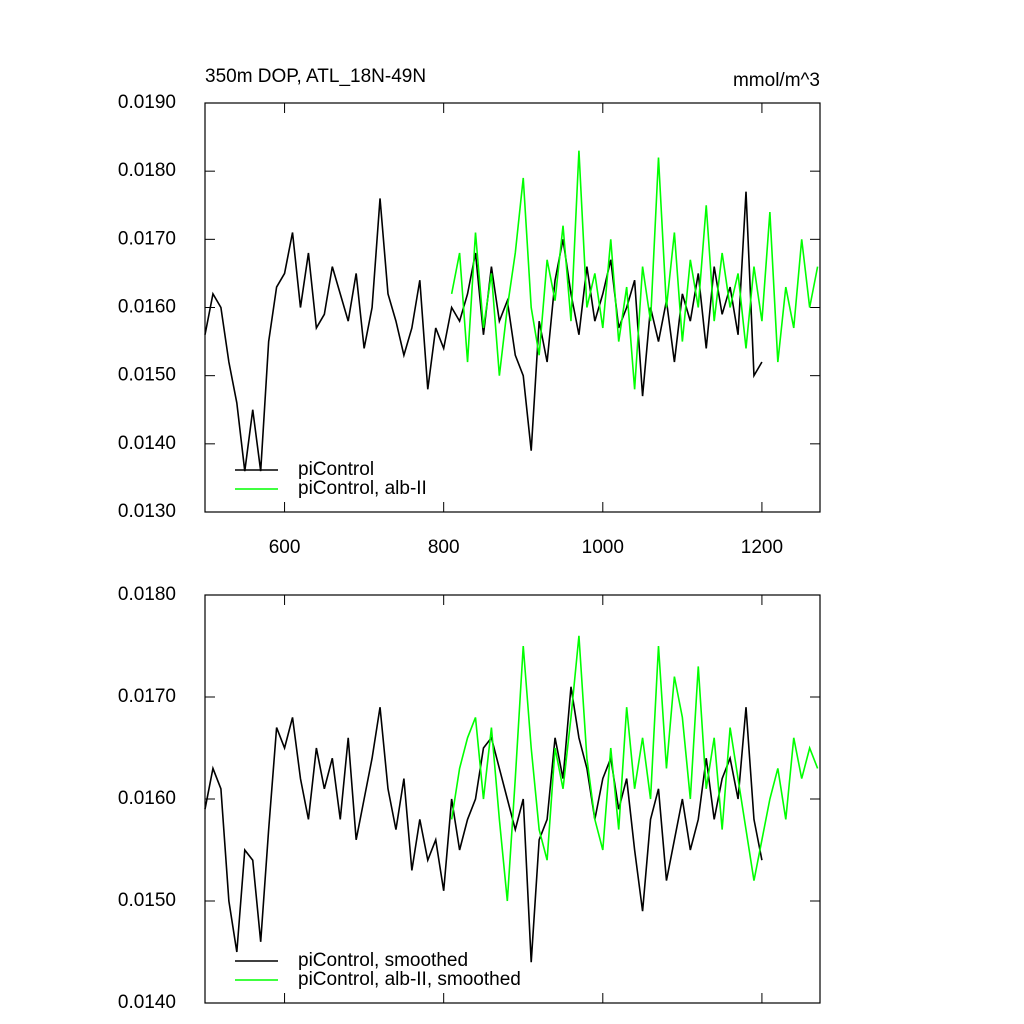  I want to click on y-tick-label: 0.0190, so click(147, 102).